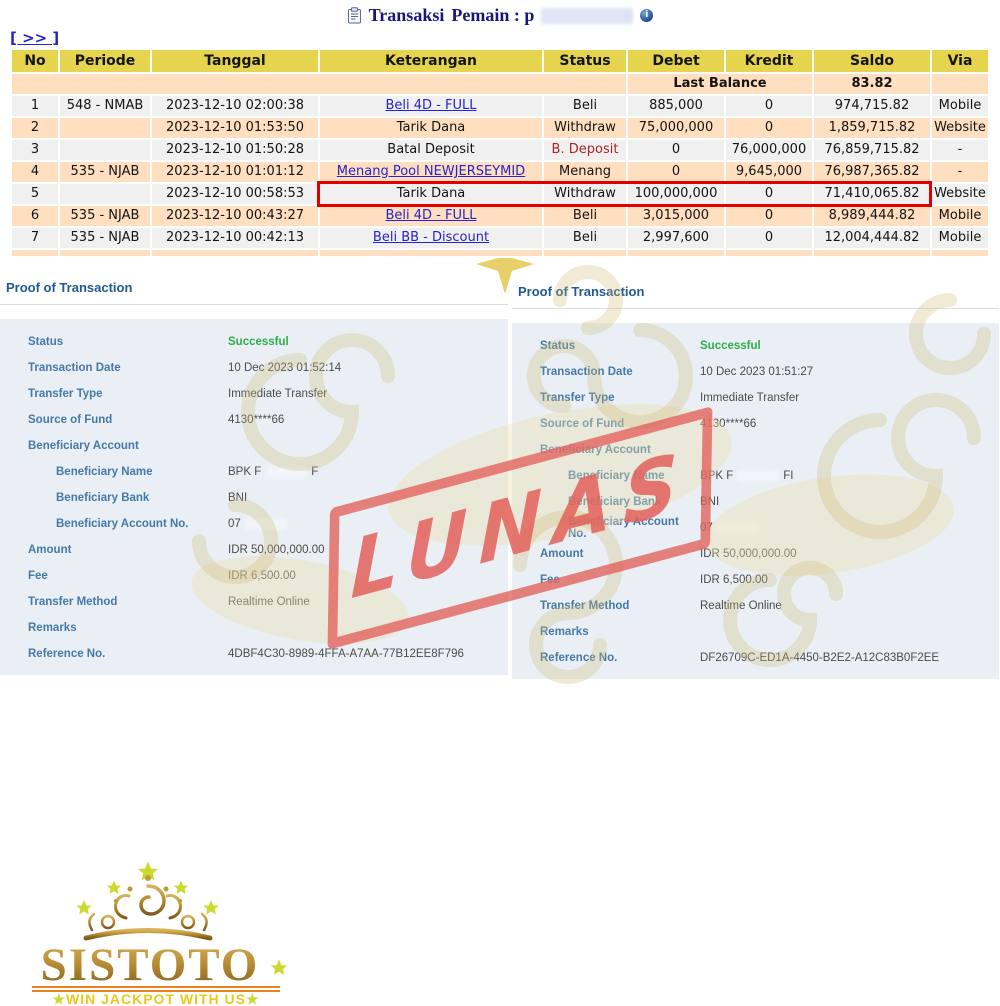 The height and width of the screenshot is (1006, 1000). I want to click on cell-debet: 3,015,000, so click(676, 216).